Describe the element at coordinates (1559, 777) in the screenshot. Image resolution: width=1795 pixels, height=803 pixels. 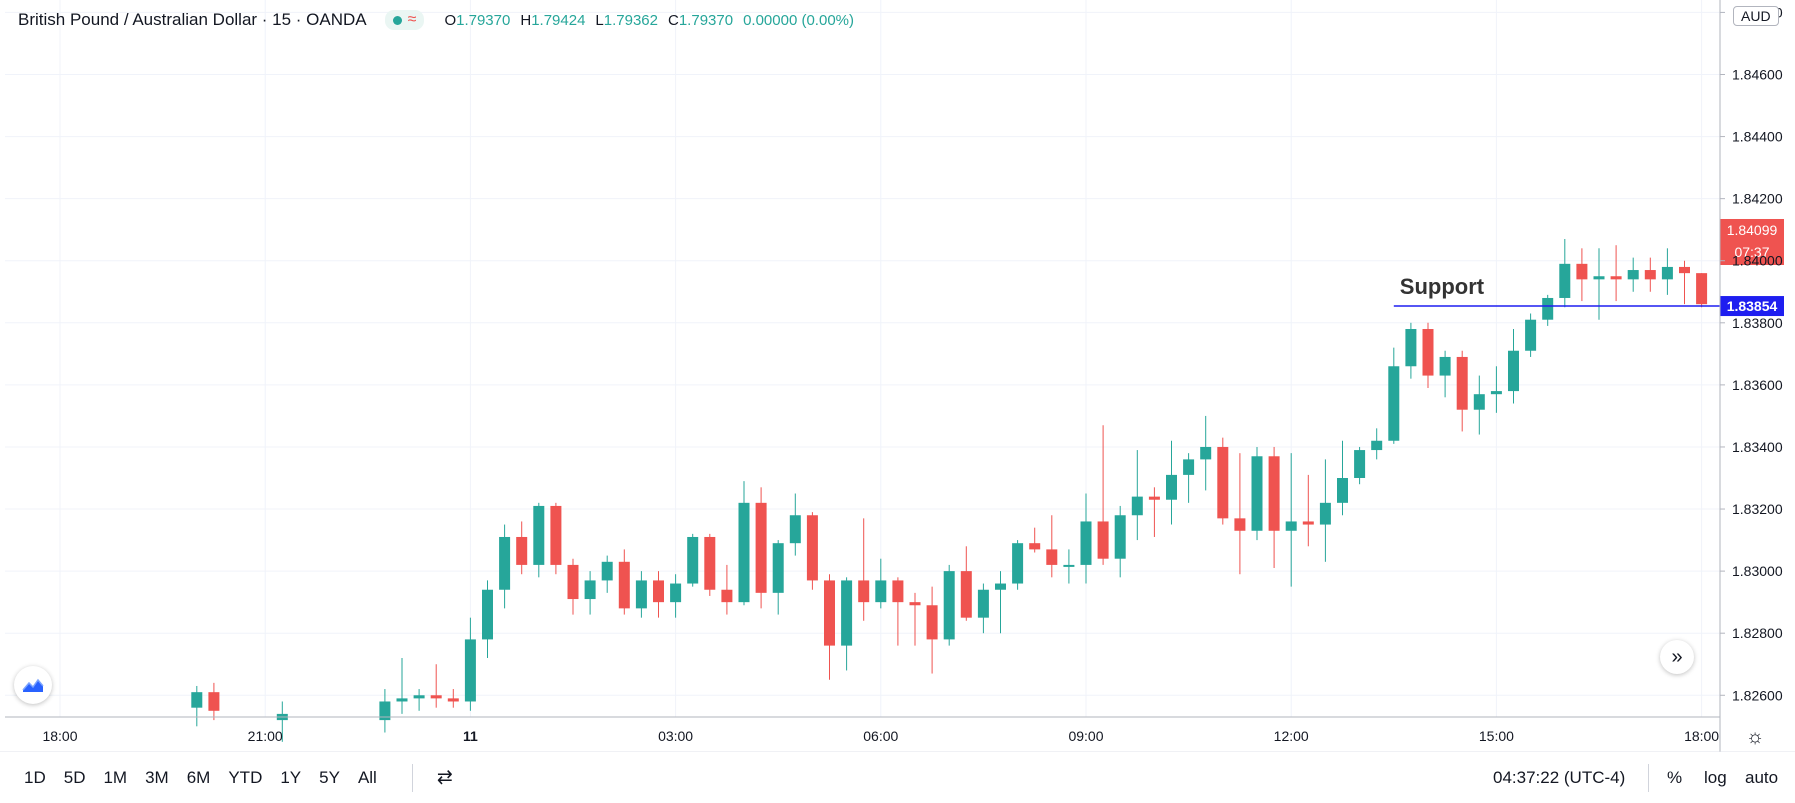
I see `clock-timezone: 04:37:22 (UTC-4)` at that location.